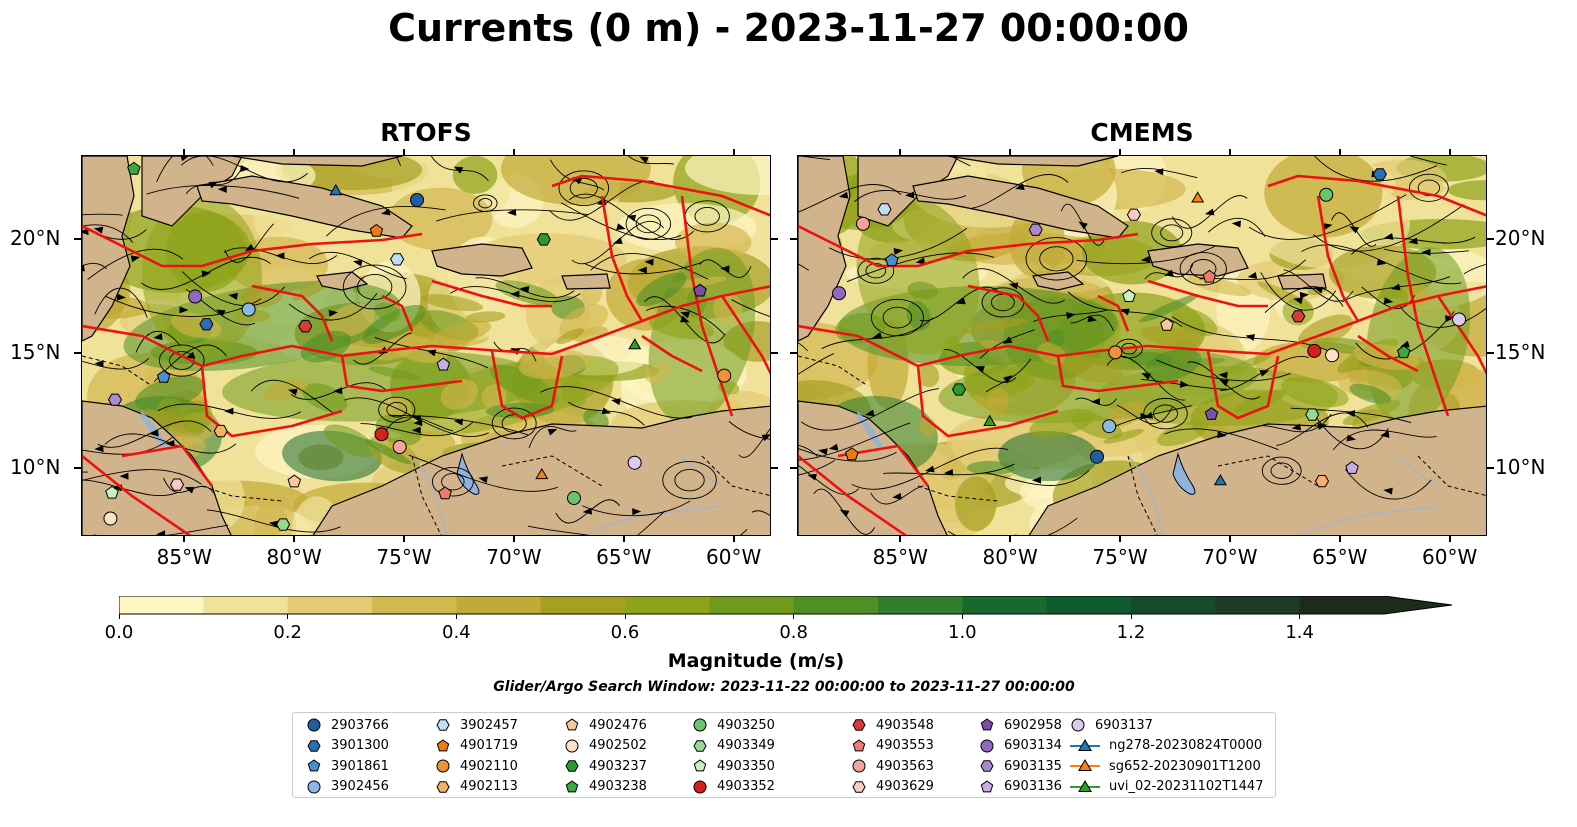 The width and height of the screenshot is (1577, 827). Describe the element at coordinates (1185, 766) in the screenshot. I see `legend-label: sg652-20230901T1200` at that location.